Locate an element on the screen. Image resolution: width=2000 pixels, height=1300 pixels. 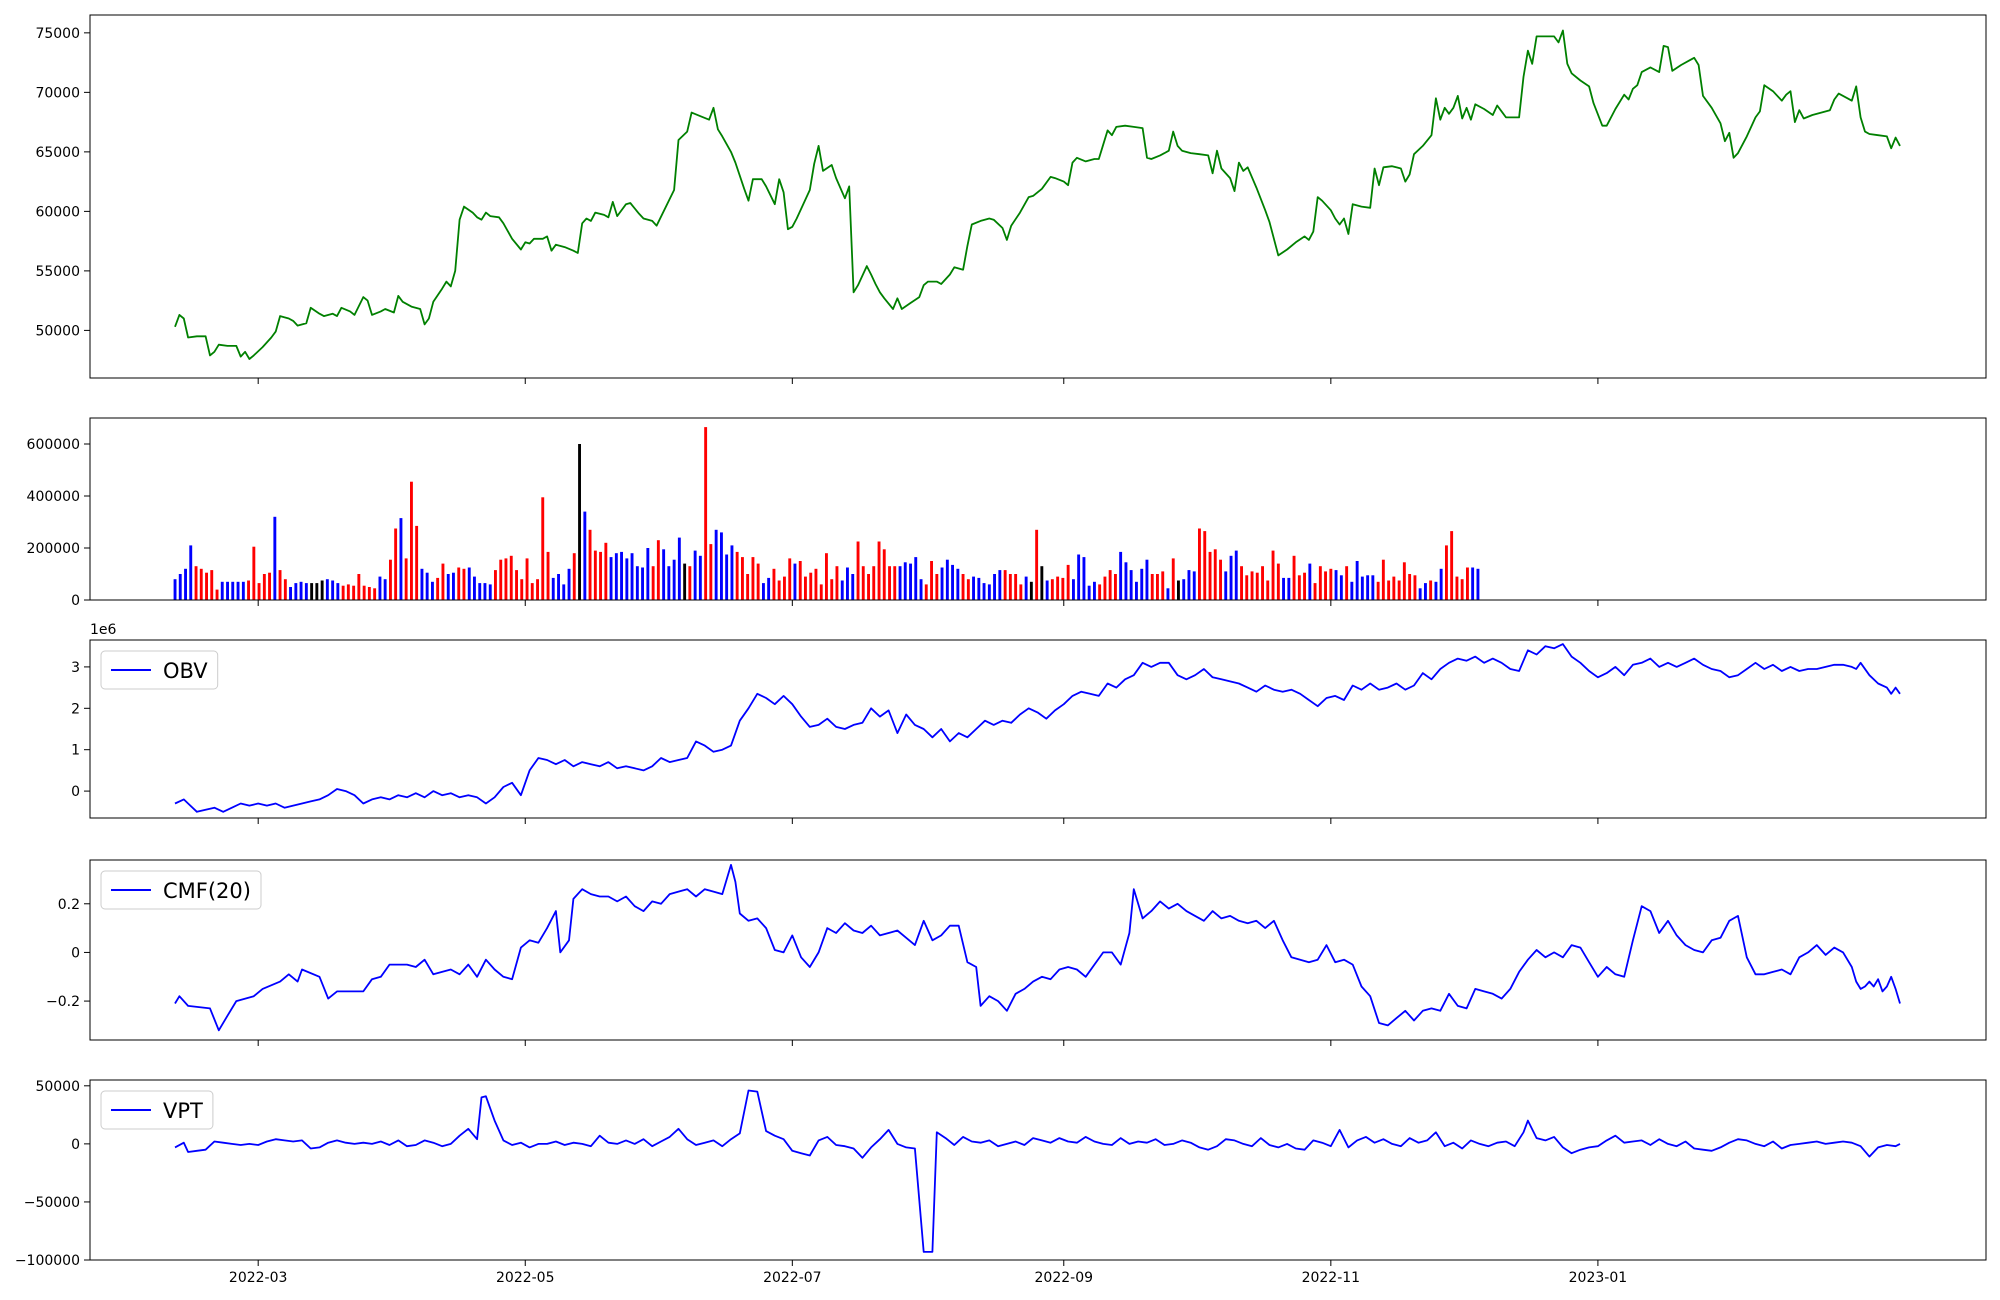
xtick-label: 2022-03 is located at coordinates (258, 1278).